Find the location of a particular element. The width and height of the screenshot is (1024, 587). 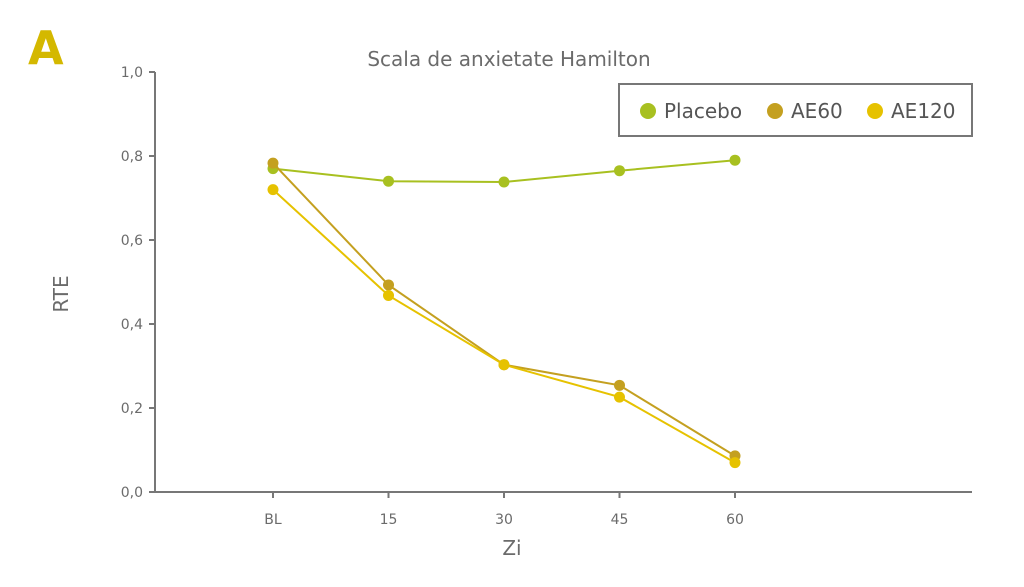

y-tick-label: 0,0 is located at coordinates (132, 493).